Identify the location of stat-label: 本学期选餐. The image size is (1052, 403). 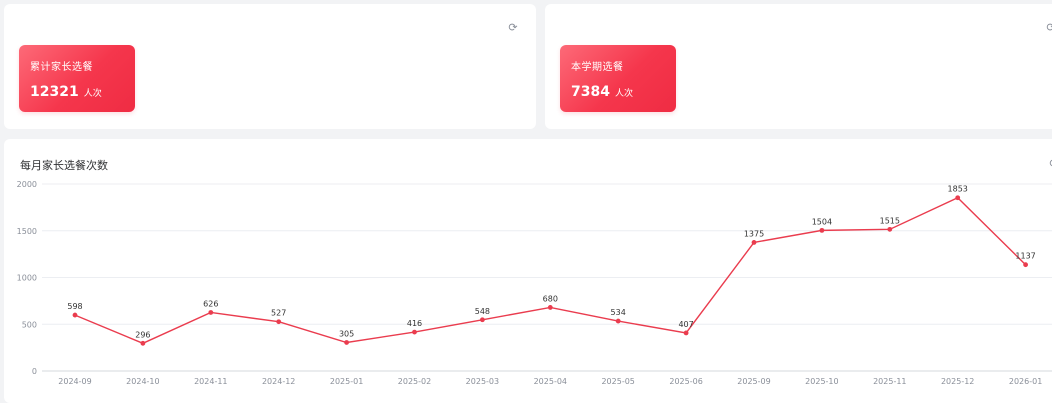
(597, 67).